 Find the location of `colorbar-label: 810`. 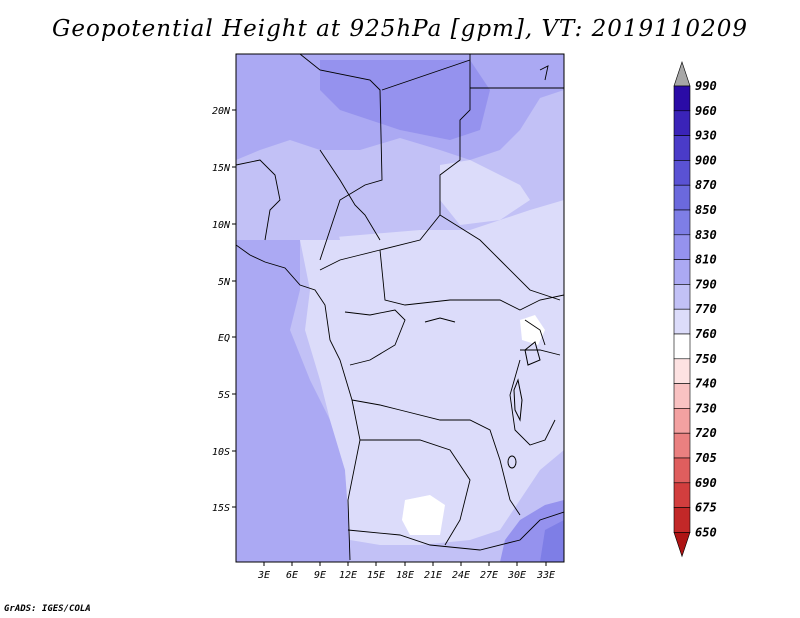

colorbar-label: 810 is located at coordinates (706, 260).